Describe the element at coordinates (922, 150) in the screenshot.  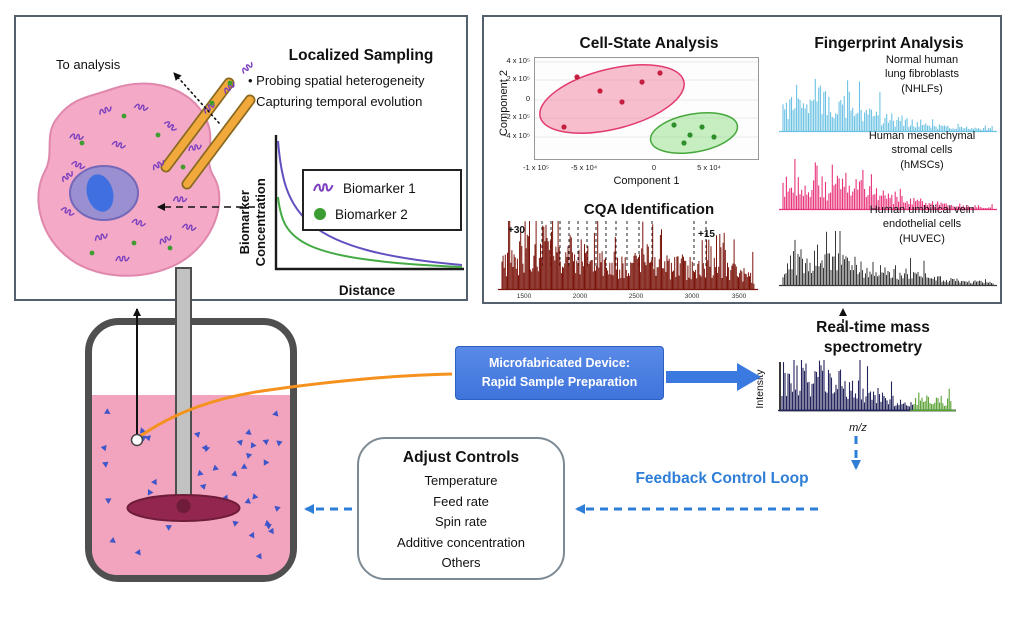
I see `hmsc-label: Human mesenchymal stromal cells (hMSCs)` at that location.